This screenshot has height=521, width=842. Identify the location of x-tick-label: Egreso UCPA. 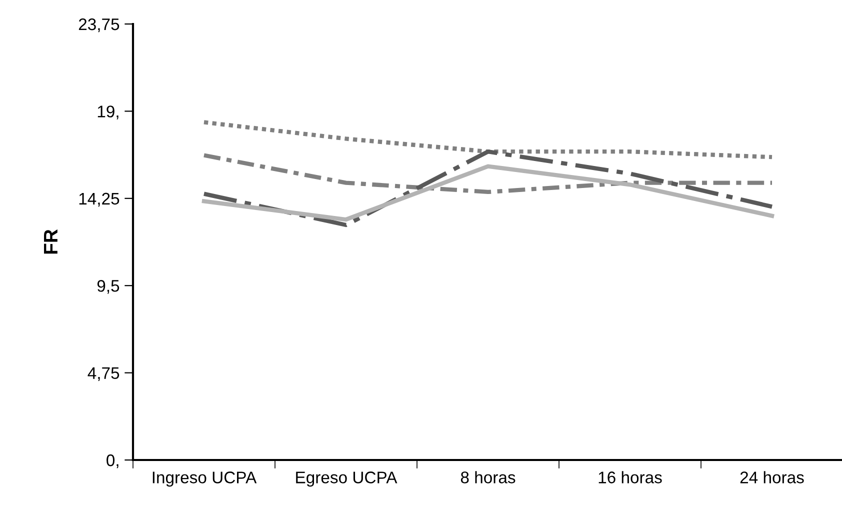
(347, 479).